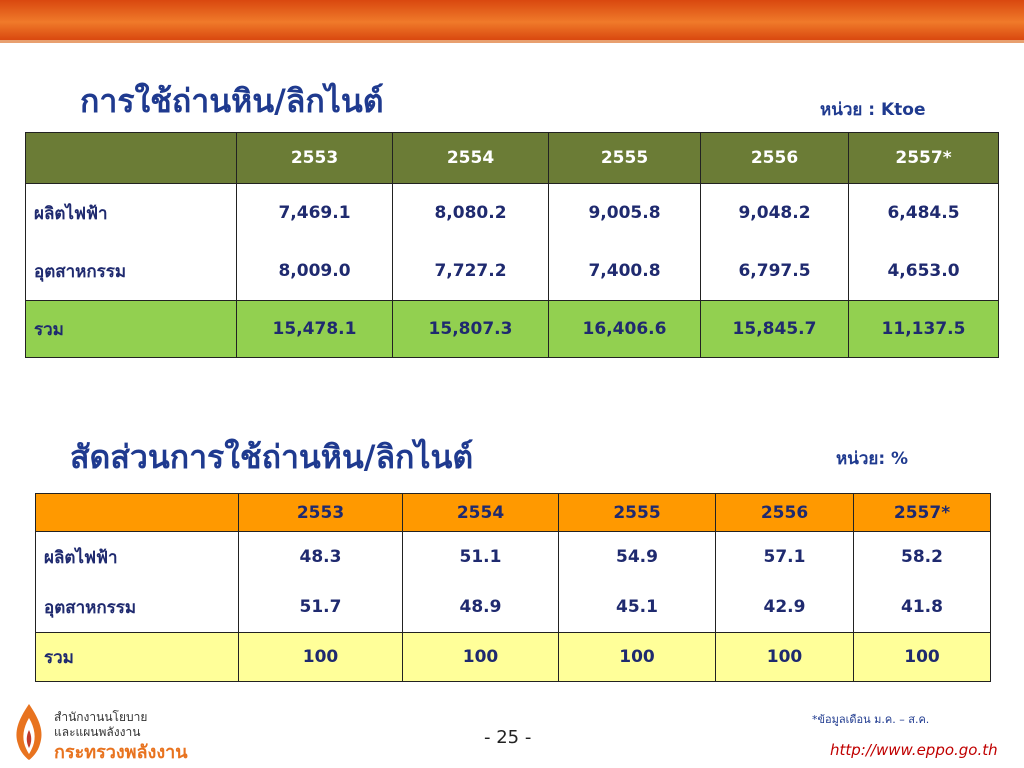 This screenshot has width=1024, height=768. What do you see at coordinates (320, 556) in the screenshot?
I see `cell: 48.3` at bounding box center [320, 556].